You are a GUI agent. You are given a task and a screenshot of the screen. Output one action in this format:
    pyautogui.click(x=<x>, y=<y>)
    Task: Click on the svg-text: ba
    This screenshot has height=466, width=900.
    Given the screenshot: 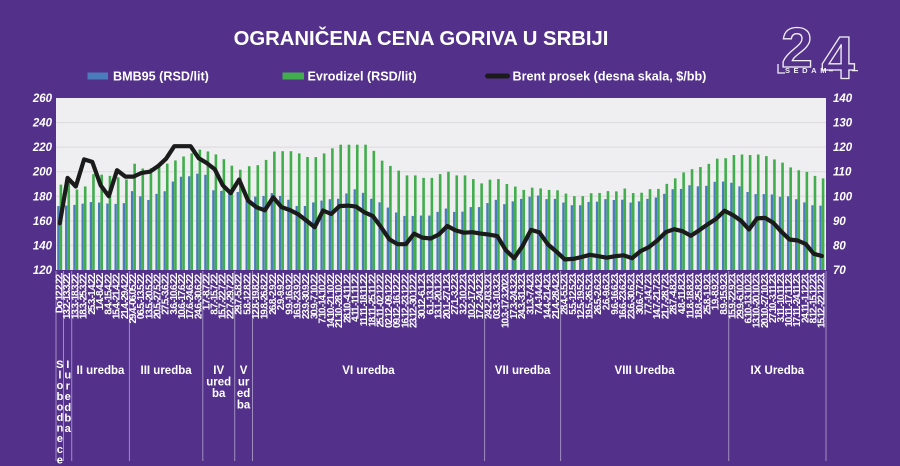 What is the action you would take?
    pyautogui.click(x=244, y=406)
    